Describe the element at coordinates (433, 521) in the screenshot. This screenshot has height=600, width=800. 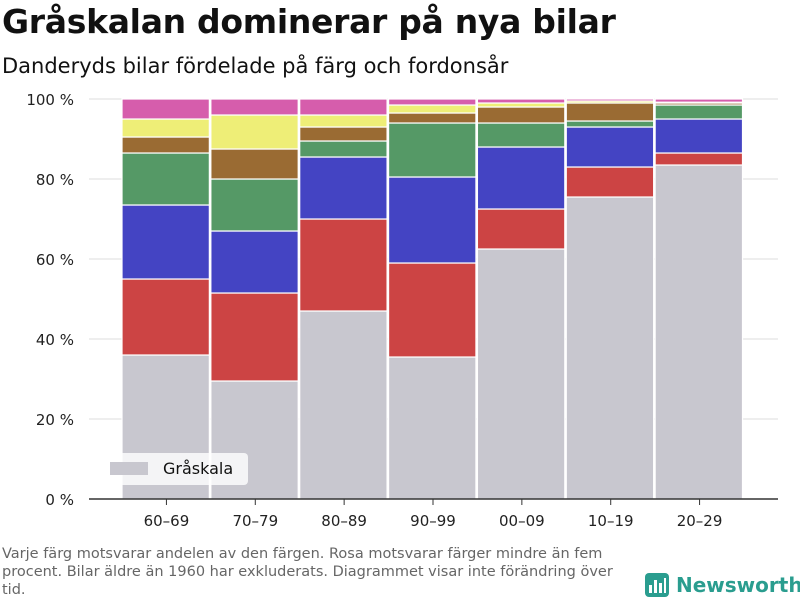
I see `x-tick-label: 90–99` at that location.